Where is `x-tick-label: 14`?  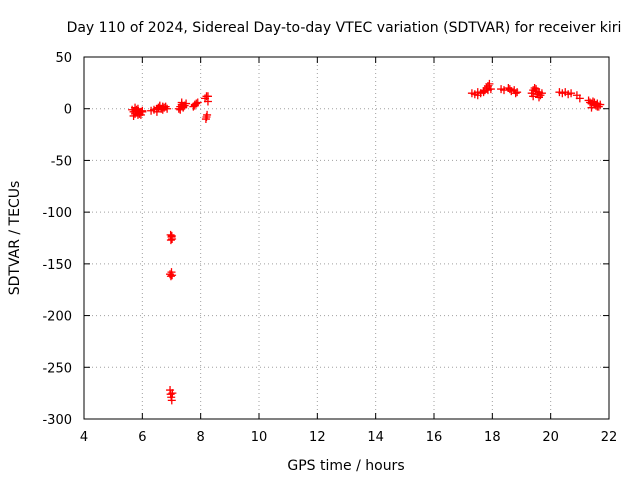
x-tick-label: 14 is located at coordinates (375, 437).